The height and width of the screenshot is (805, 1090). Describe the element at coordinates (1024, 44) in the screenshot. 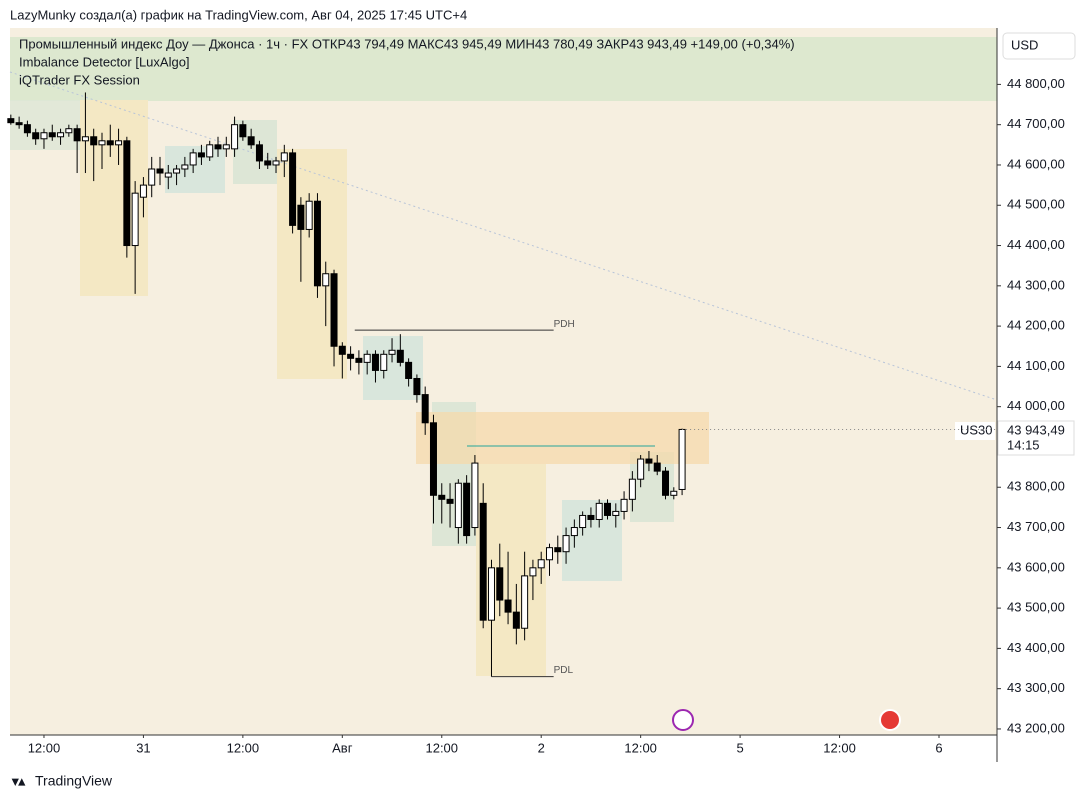

I see `currency: USD` at that location.